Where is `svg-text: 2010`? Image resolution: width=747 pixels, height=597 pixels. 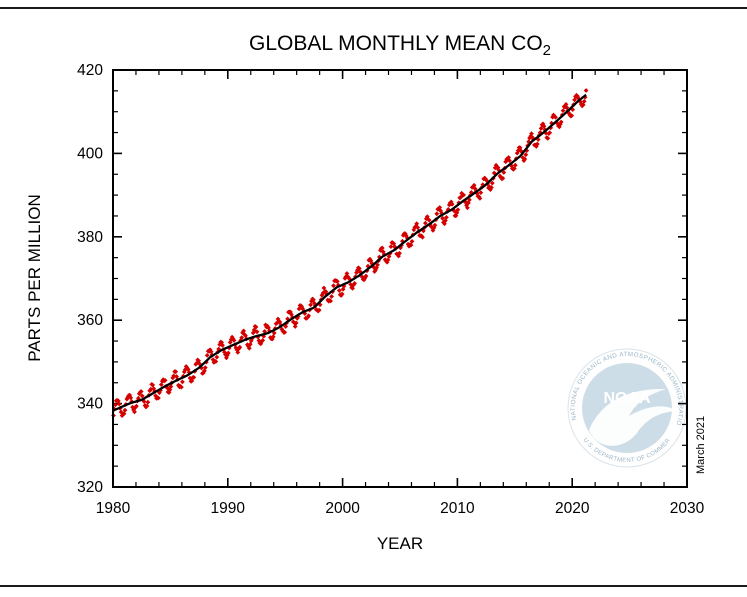 svg-text: 2010 is located at coordinates (457, 508).